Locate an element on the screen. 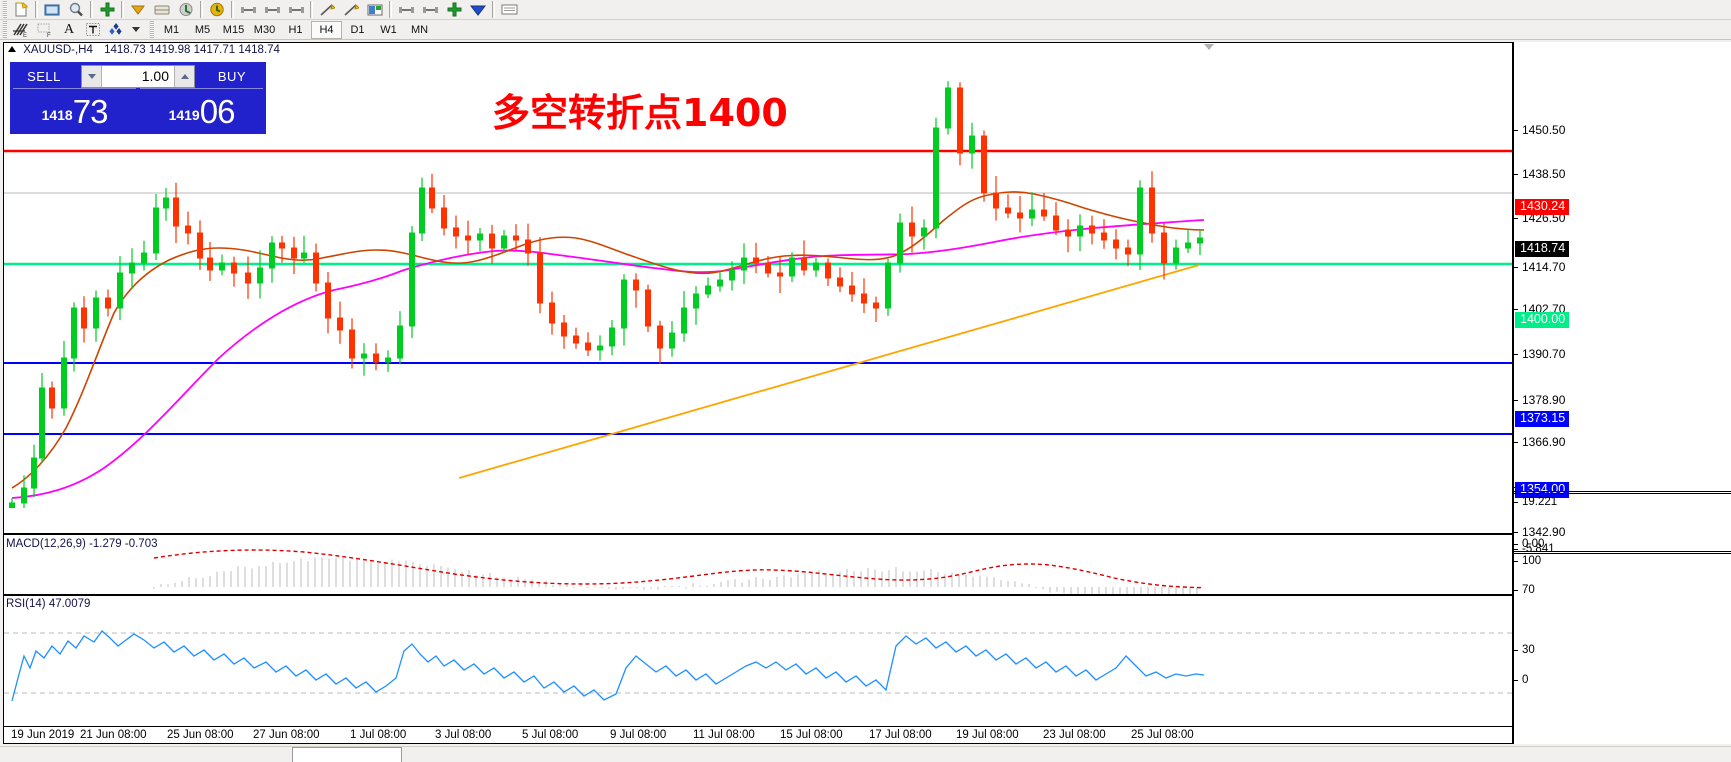  bid-price-display: 1418 73 is located at coordinates (74, 108).